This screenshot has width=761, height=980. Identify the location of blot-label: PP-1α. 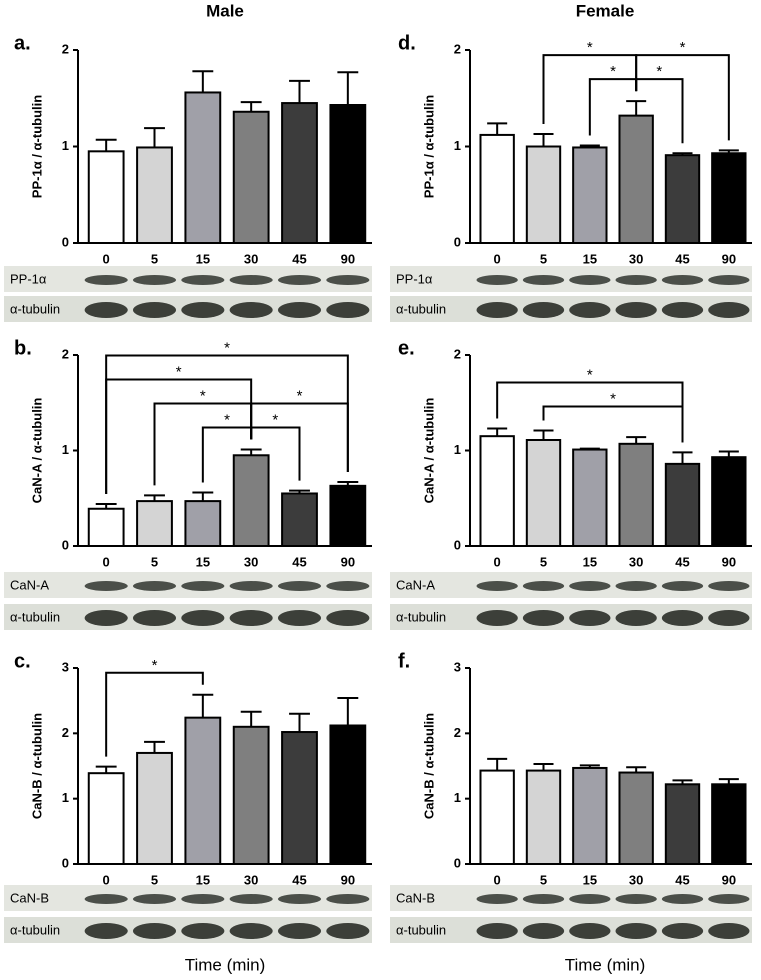
(414, 278).